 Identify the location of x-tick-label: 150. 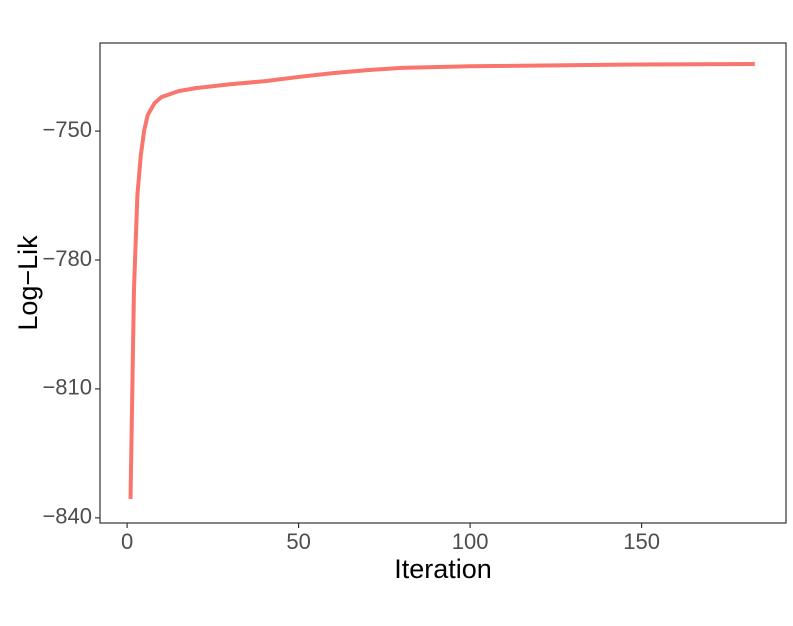
(641, 541).